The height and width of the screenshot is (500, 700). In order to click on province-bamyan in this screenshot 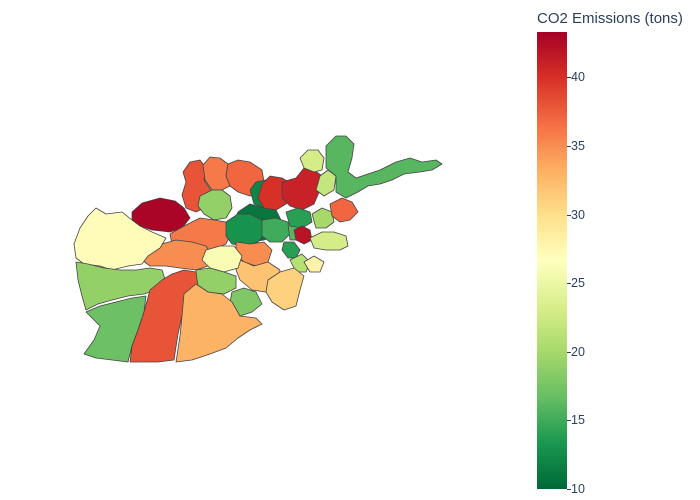, I will do `click(246, 230)`.